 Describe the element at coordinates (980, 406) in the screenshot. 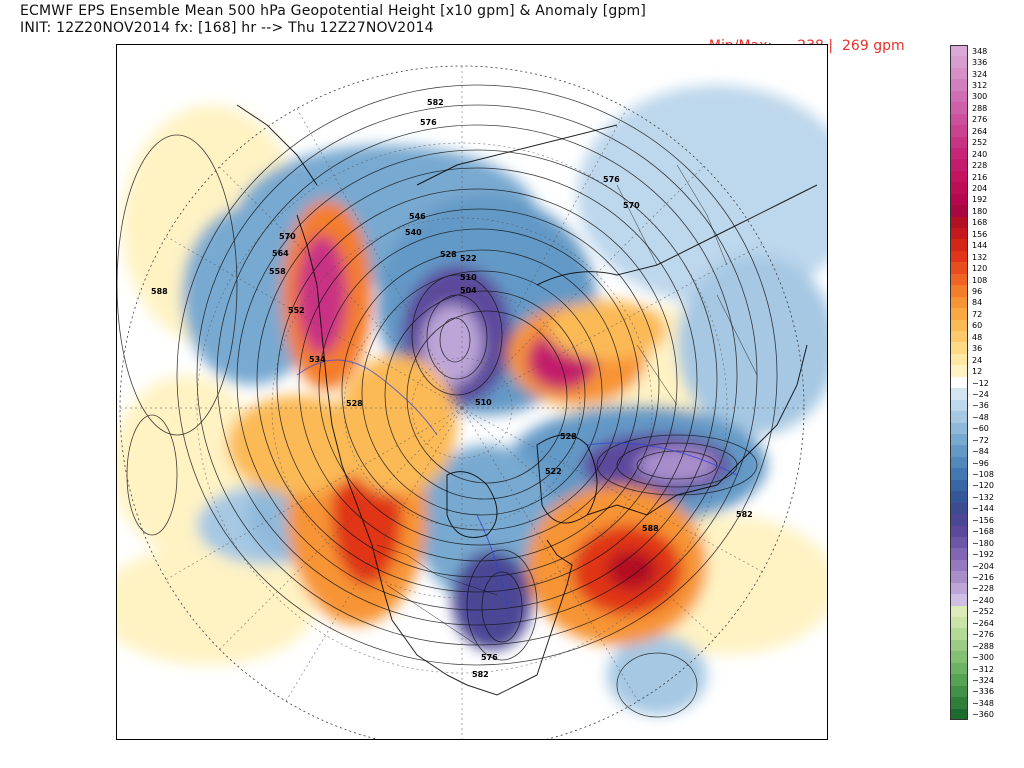

I see `colorbar-label: −36` at that location.